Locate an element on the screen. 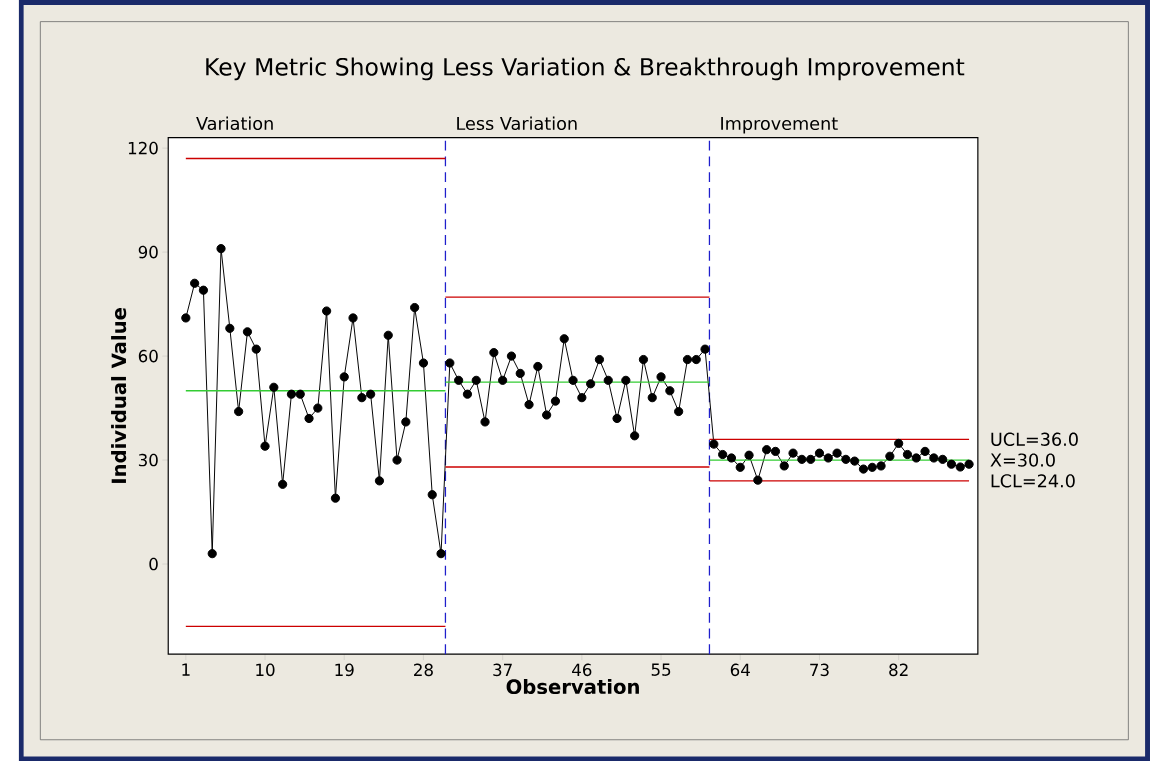 Image resolution: width=1150 pixels, height=761 pixels. series-label: UCL=36.0 is located at coordinates (1034, 439).